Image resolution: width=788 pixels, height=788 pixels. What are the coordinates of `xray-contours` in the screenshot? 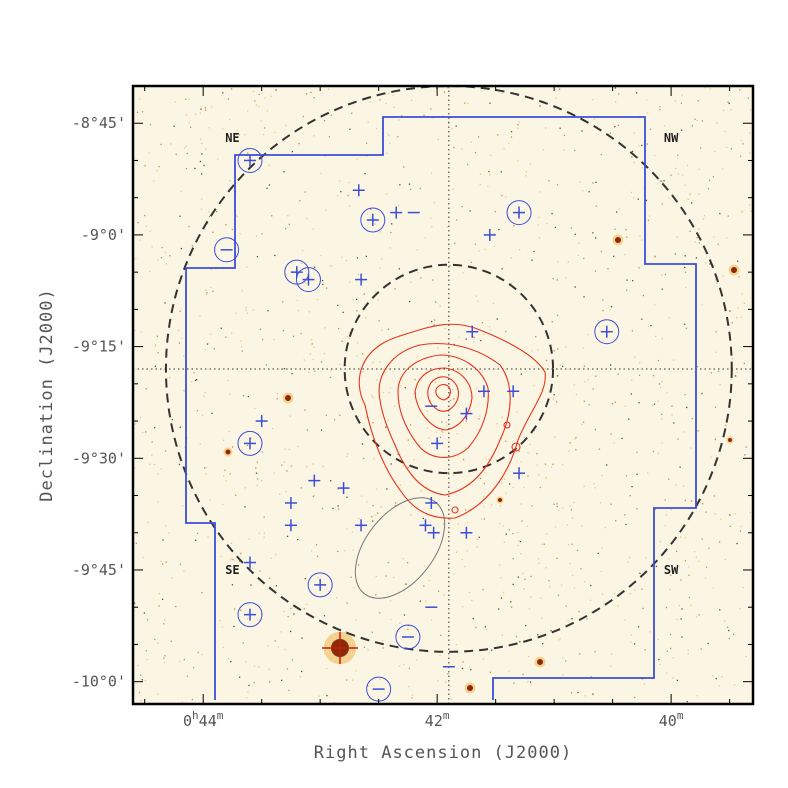 It's located at (452, 421).